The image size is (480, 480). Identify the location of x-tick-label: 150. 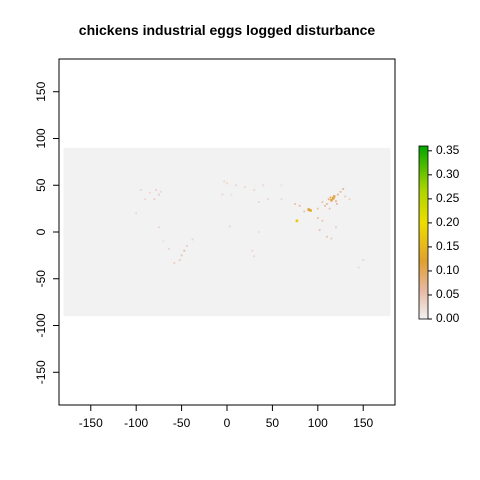
(363, 423).